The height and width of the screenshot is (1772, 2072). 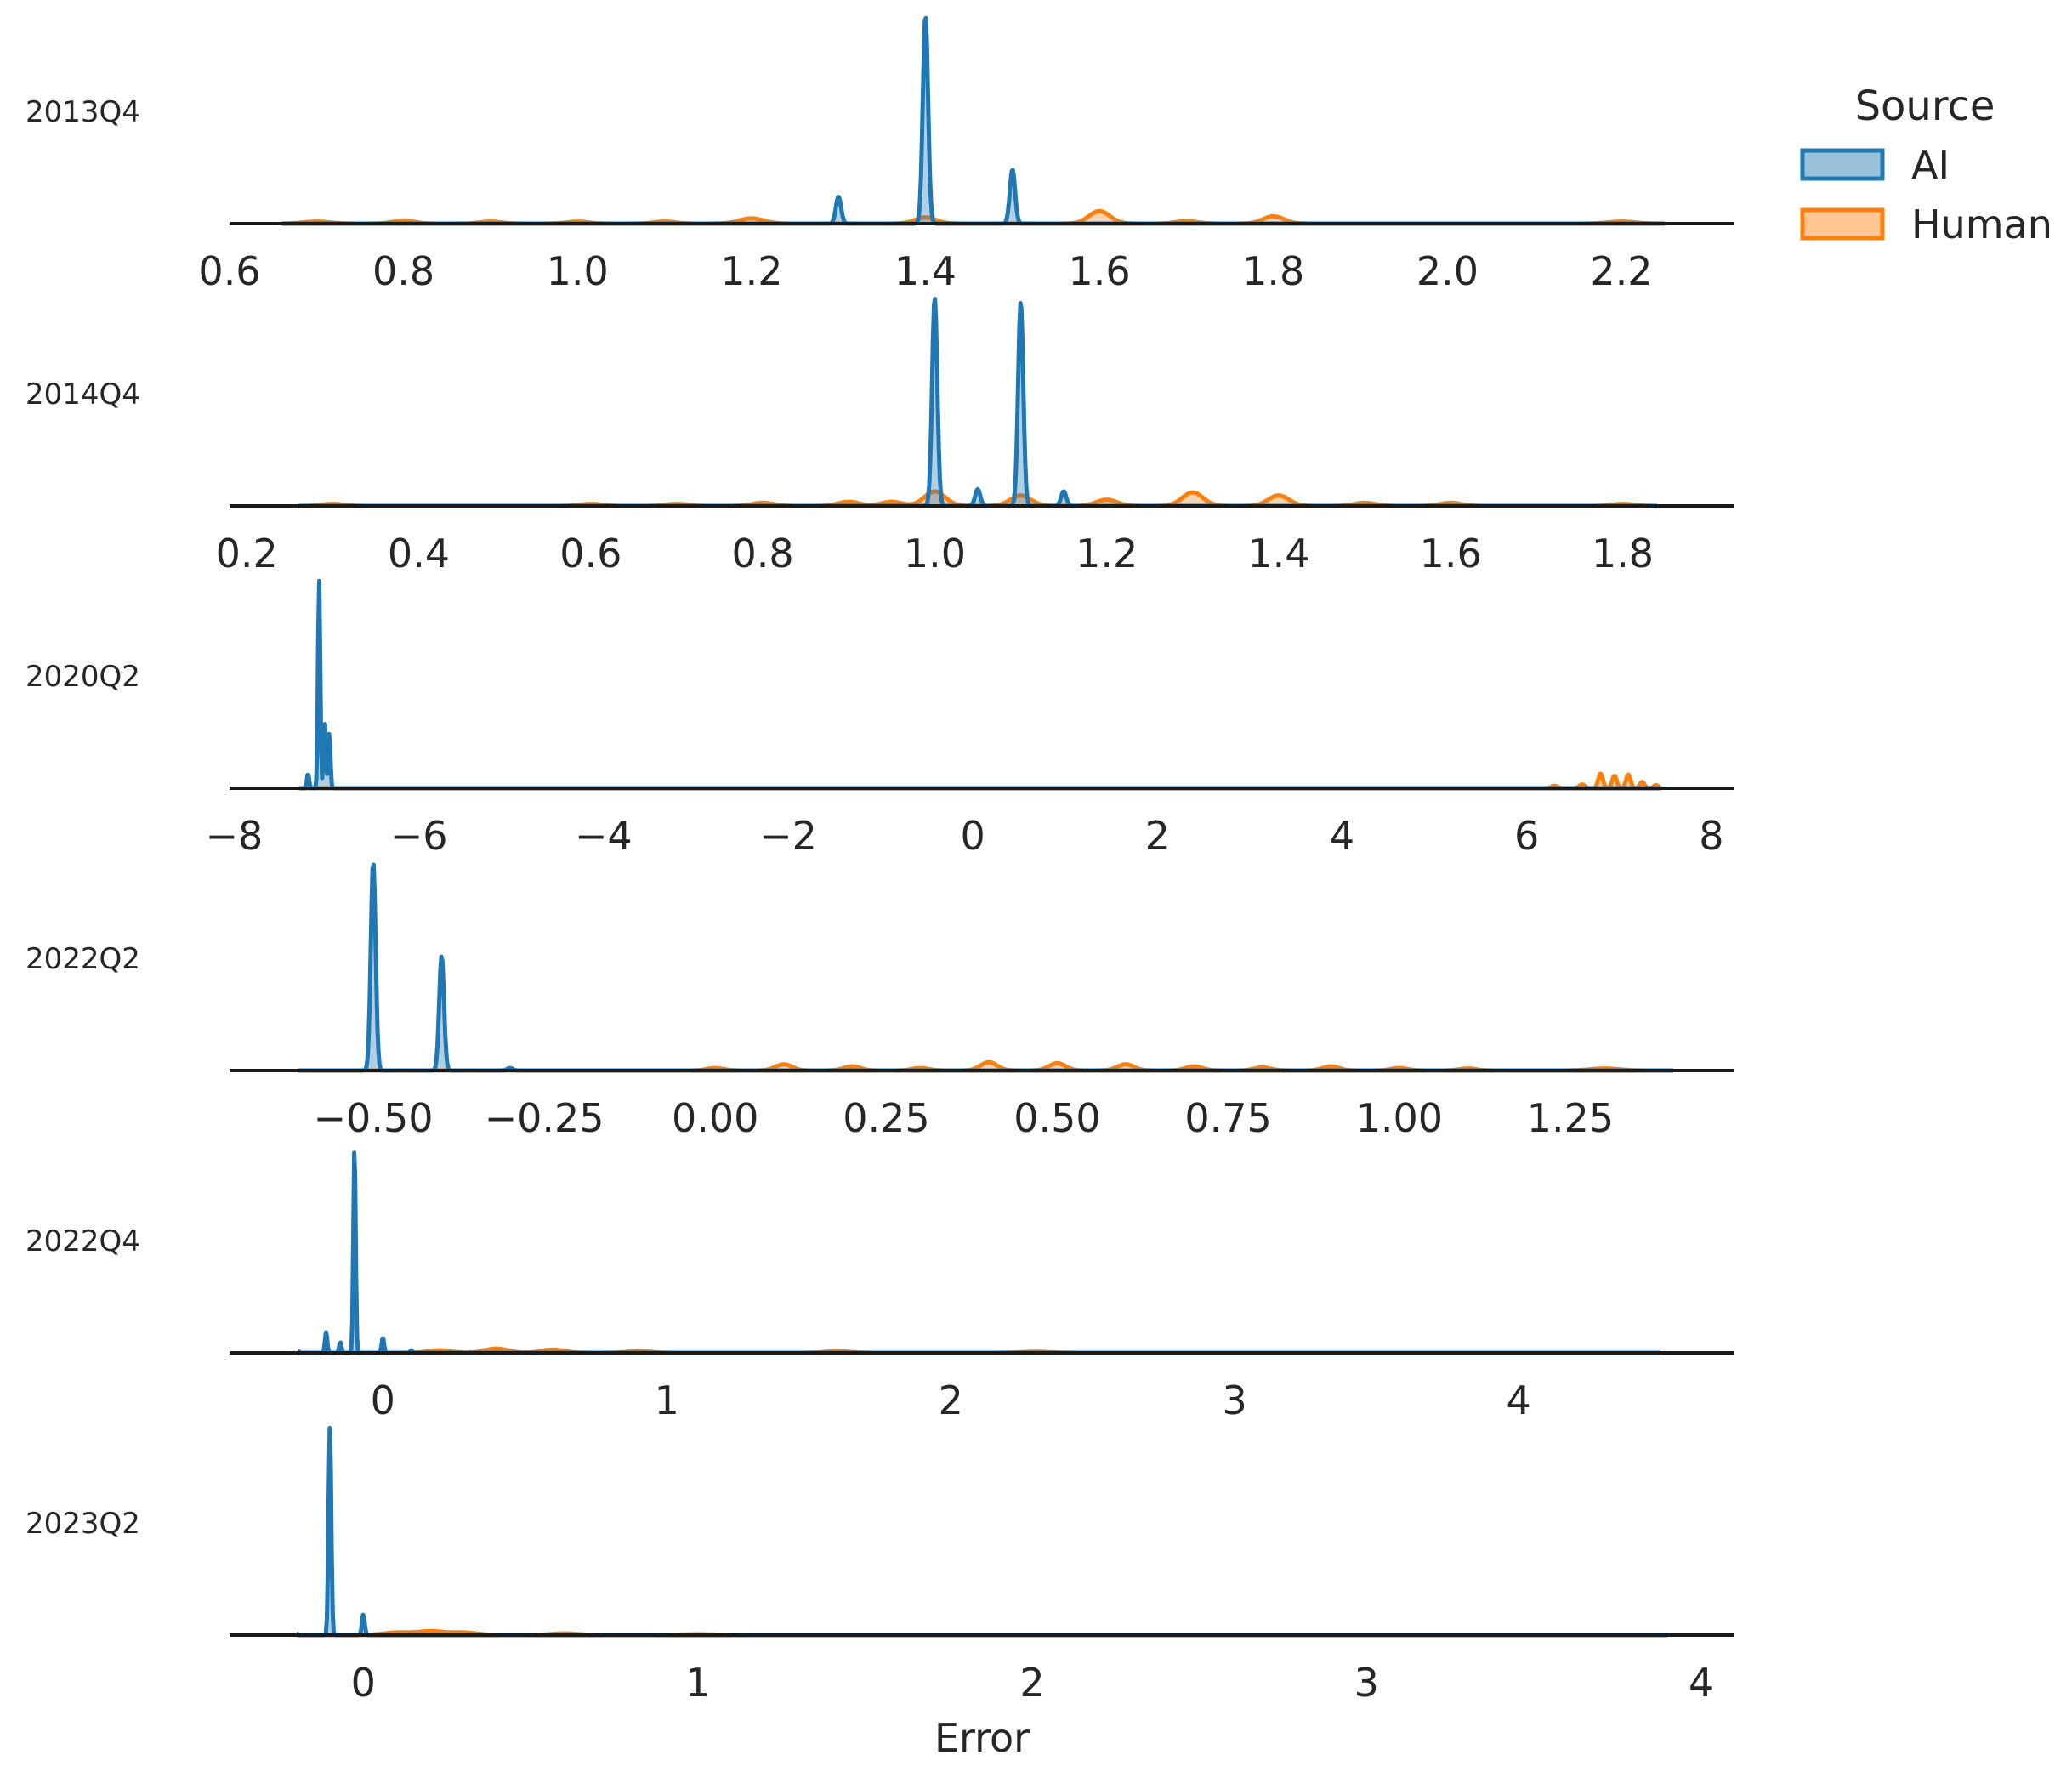 I want to click on ai-density-2022Q2-fill, so click(x=986, y=968).